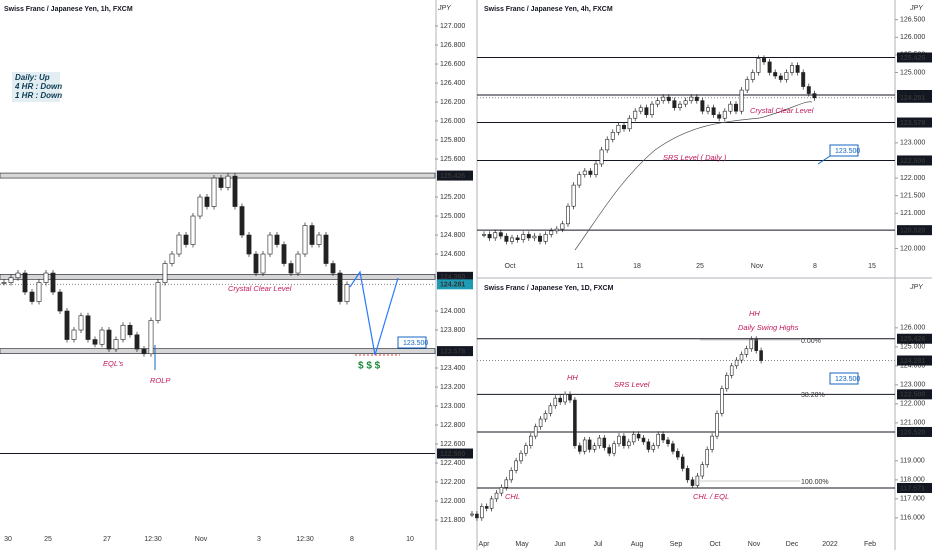  Describe the element at coordinates (36, 87) in the screenshot. I see `bias-box` at that location.